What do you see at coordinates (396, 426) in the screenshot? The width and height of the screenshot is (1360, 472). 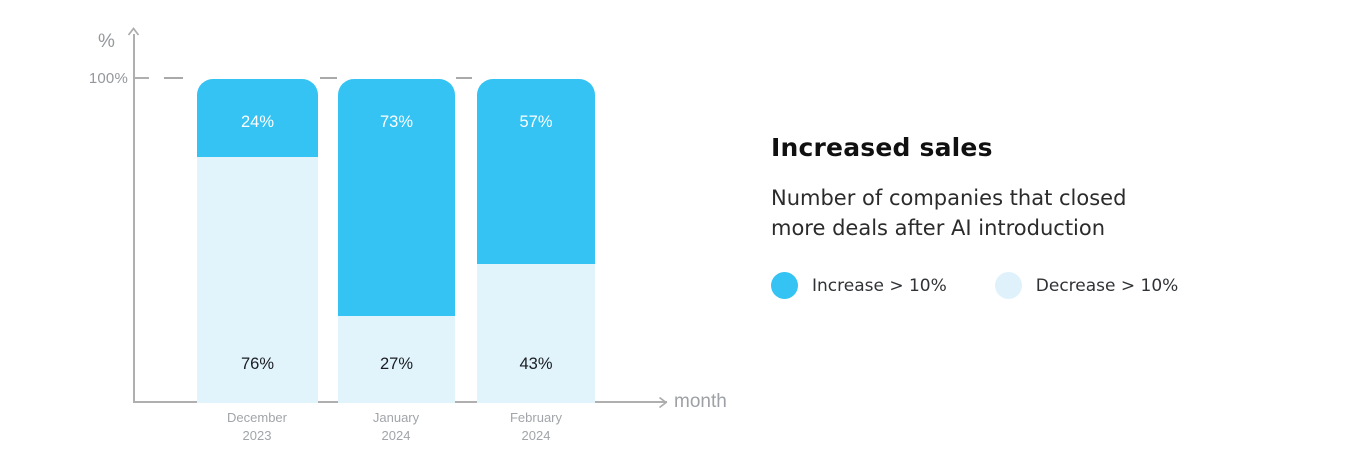 I see `x-category-label: January 2024` at bounding box center [396, 426].